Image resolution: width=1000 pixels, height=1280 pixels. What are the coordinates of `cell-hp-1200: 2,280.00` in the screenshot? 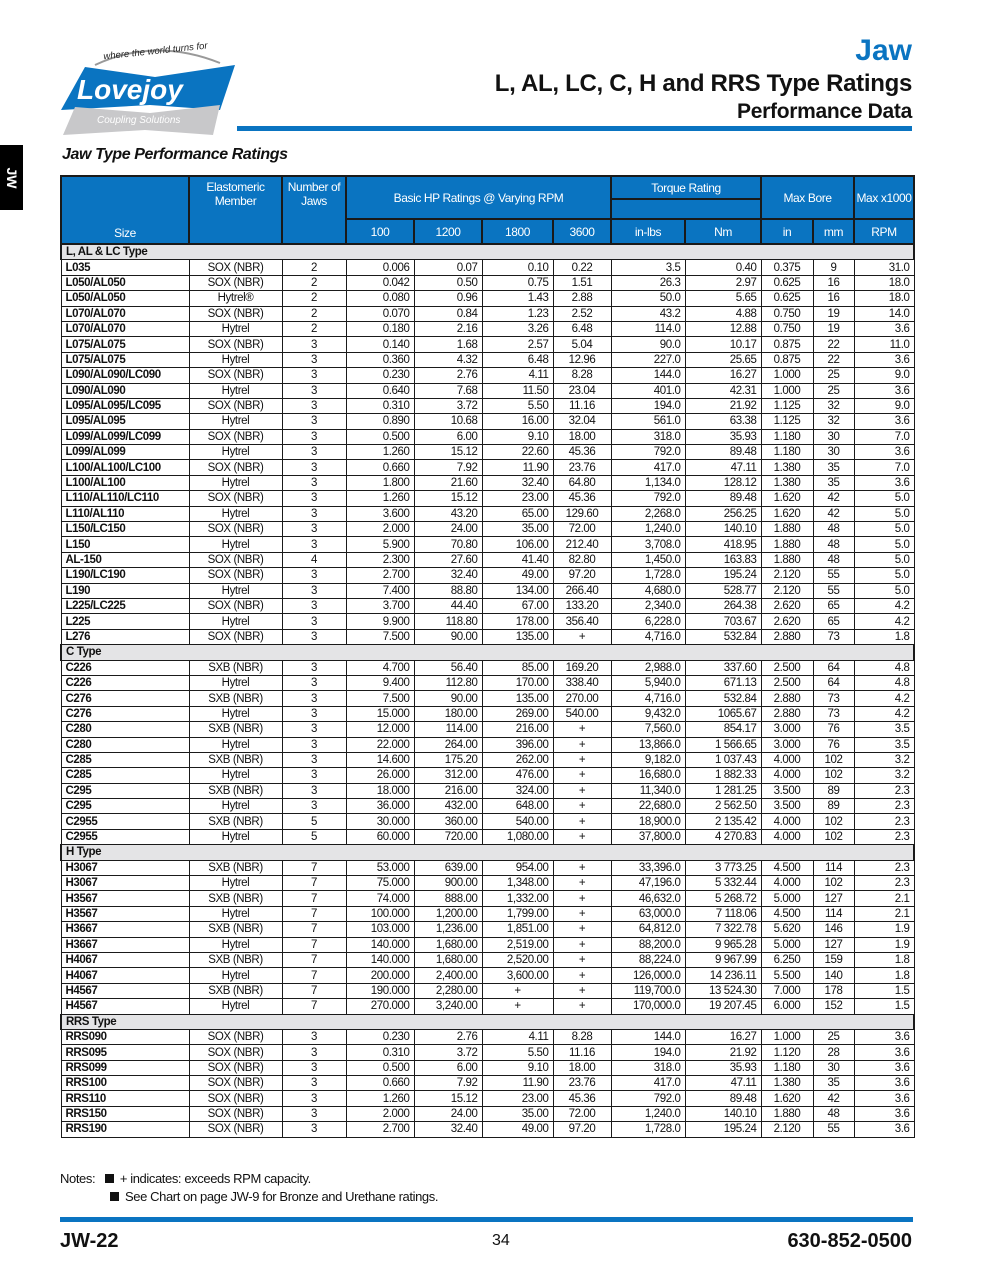 It's located at (448, 991).